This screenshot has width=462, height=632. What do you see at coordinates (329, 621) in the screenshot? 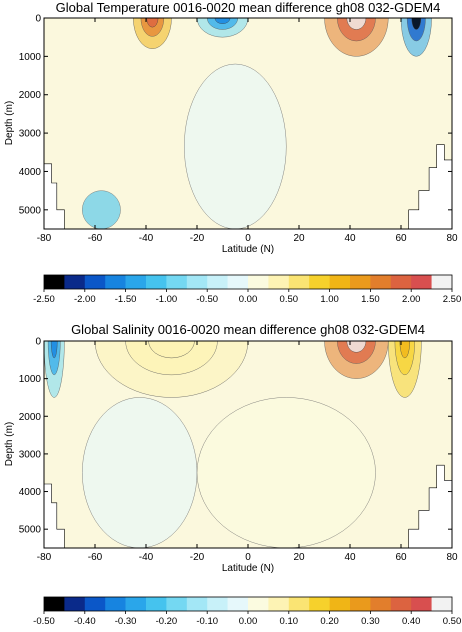
I see `colorbar-tick-label: 0.20` at bounding box center [329, 621].